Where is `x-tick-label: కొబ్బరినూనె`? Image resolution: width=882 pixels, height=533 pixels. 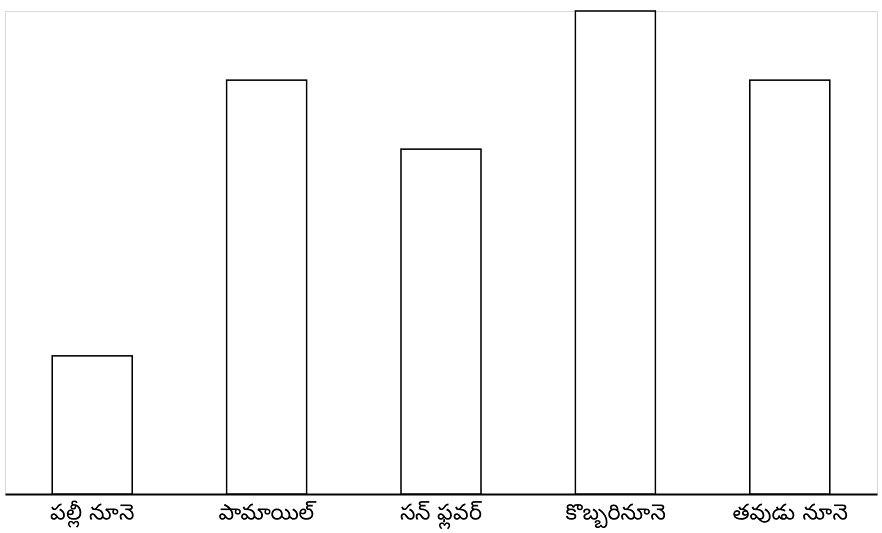
x-tick-label: కొబ్బరినూనె is located at coordinates (615, 514).